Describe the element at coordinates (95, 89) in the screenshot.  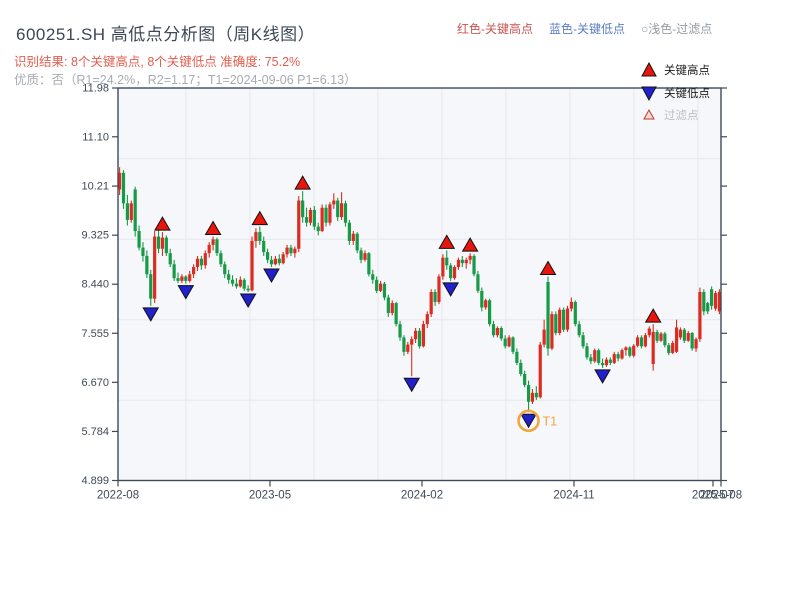
I see `y-axis-label: 11.98` at that location.